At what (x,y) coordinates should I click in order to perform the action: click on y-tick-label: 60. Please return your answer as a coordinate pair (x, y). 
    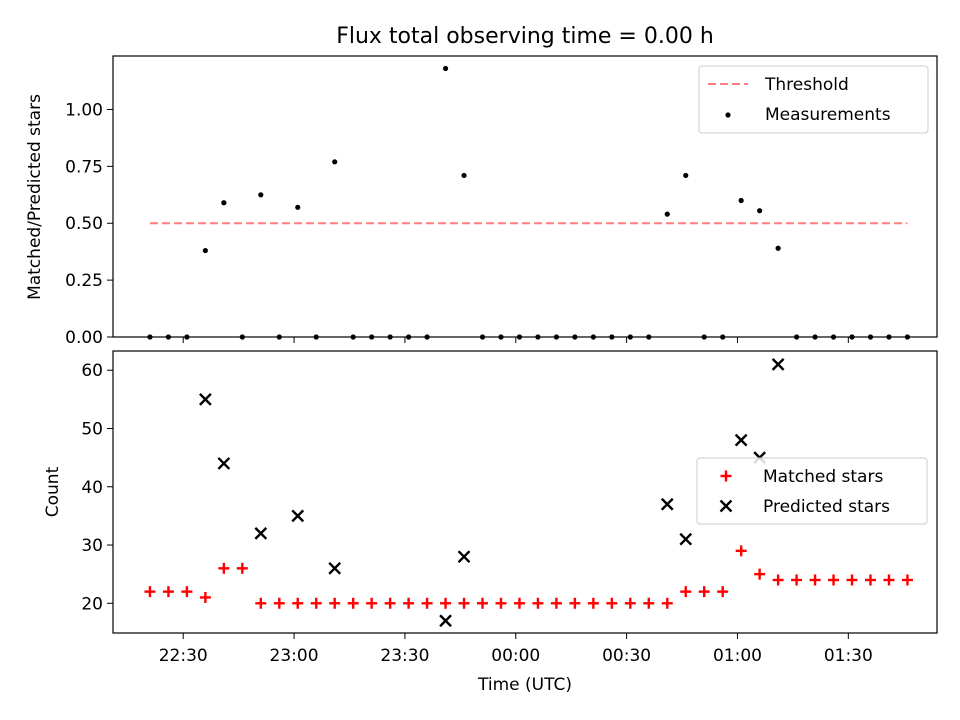
    Looking at the image, I should click on (92, 371).